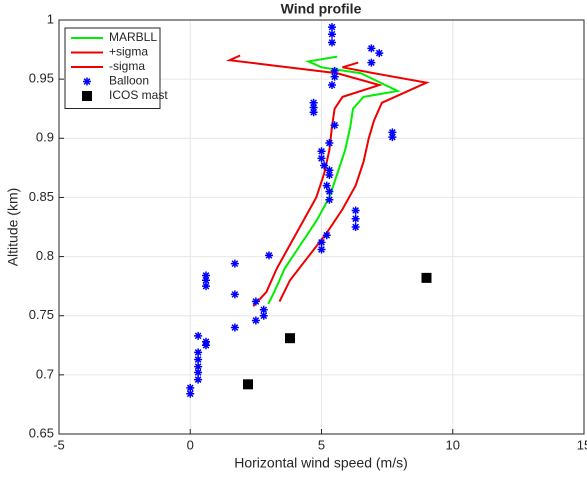  Describe the element at coordinates (582, 444) in the screenshot. I see `x-tick-label: 15` at that location.